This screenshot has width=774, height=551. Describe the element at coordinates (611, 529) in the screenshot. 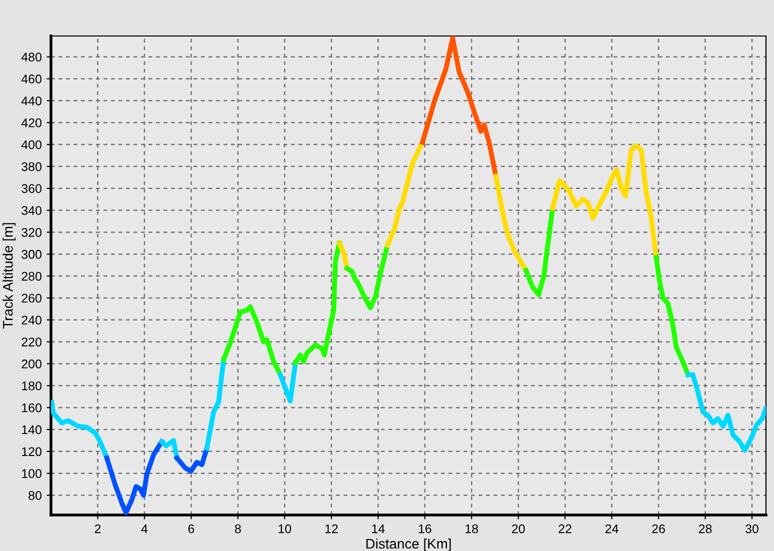

I see `x-tick-label: 24` at that location.